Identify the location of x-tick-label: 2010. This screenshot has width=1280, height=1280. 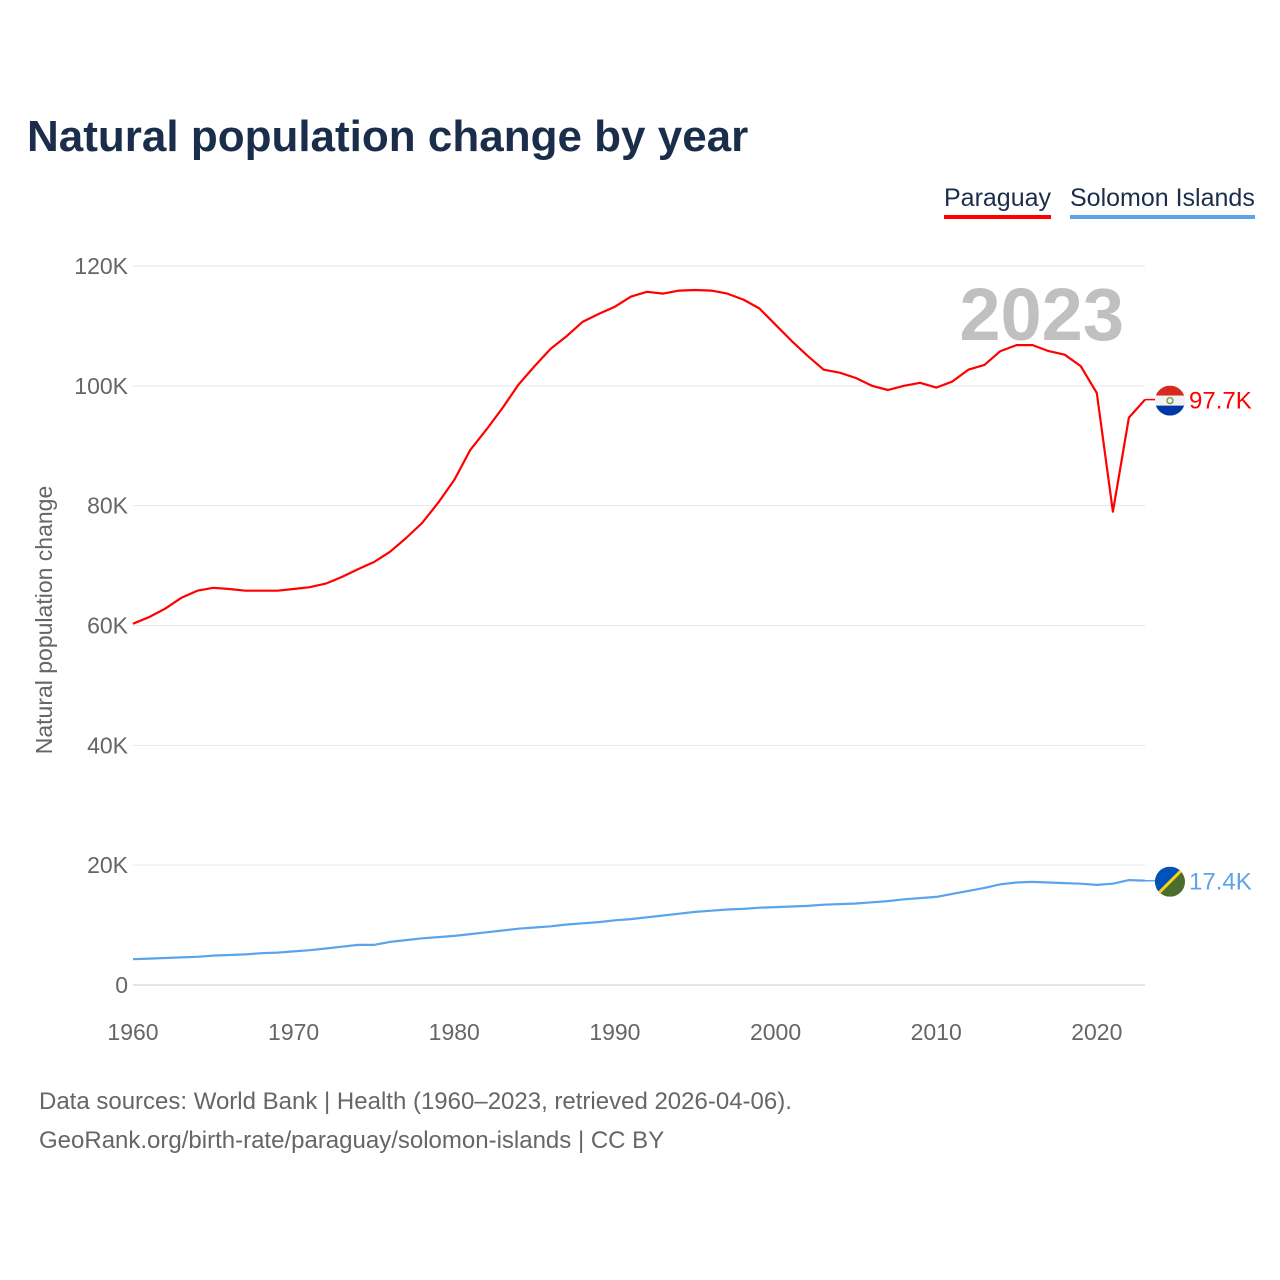
(936, 1032).